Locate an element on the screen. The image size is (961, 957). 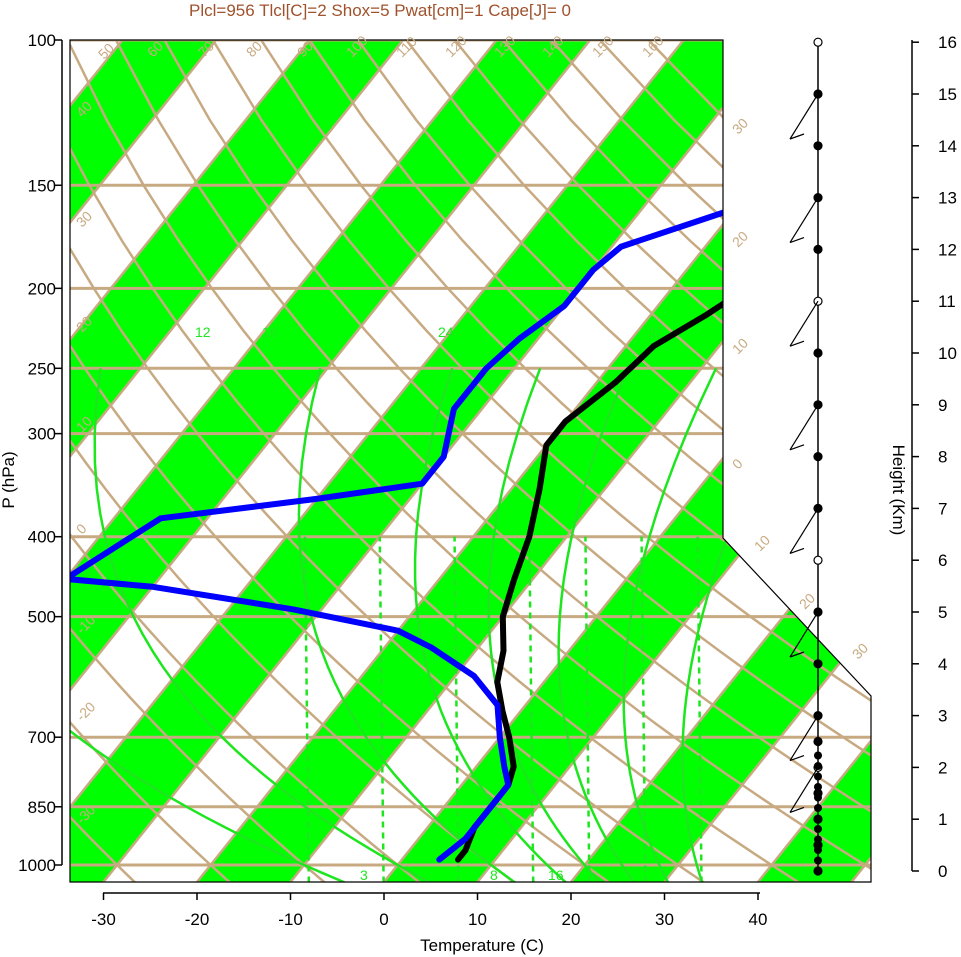
height-tick-label: 8 is located at coordinates (942, 457).